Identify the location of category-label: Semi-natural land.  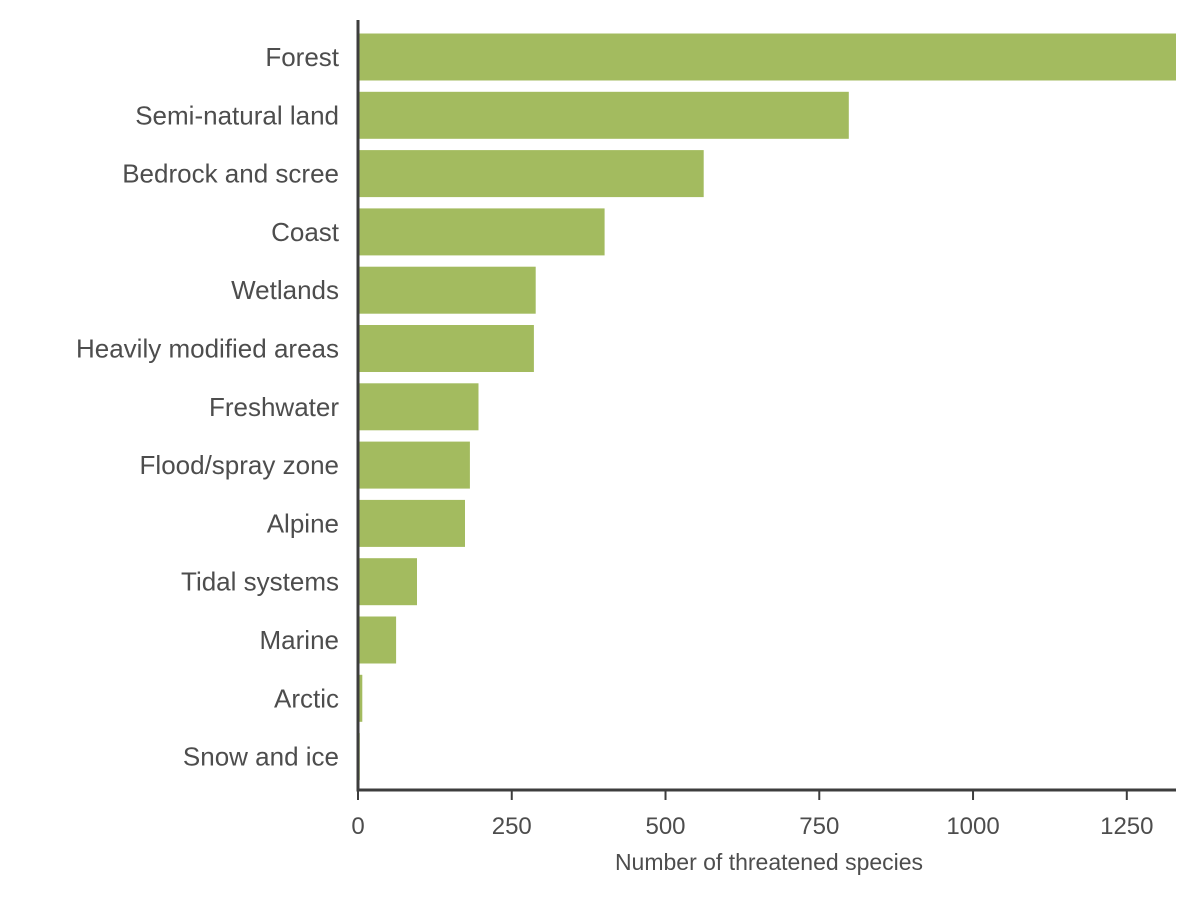
(237, 115).